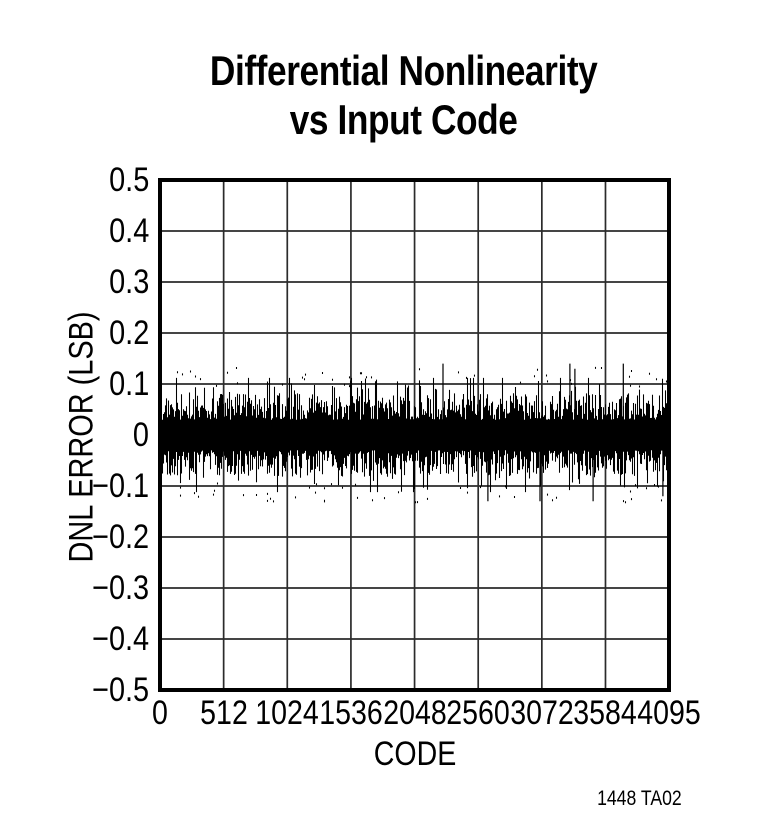 The height and width of the screenshot is (835, 777). Describe the element at coordinates (120, 639) in the screenshot. I see `y-tick-label: −0.4` at that location.